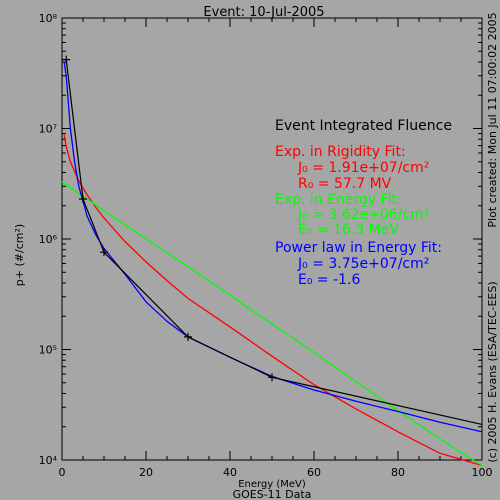 The height and width of the screenshot is (500, 500). I want to click on legend-rigidity-j0: J₀ = 1.91e+07/cm², so click(363, 168).